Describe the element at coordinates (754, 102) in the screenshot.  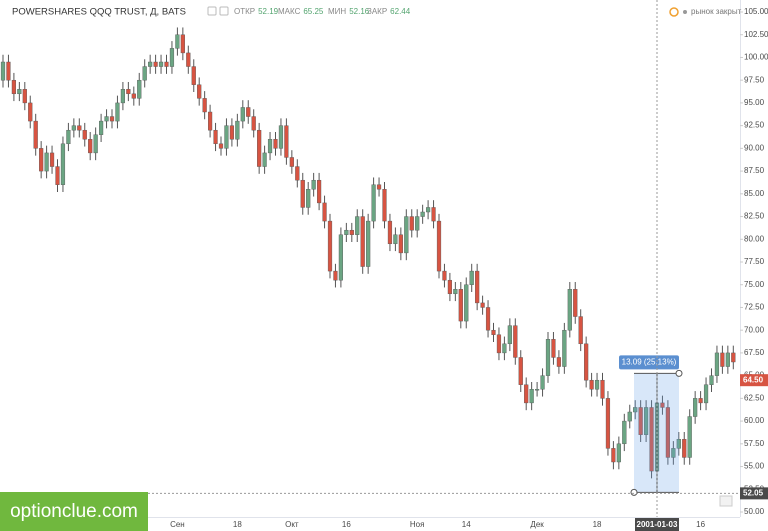
I see `y-tick-label: 95.00` at that location.